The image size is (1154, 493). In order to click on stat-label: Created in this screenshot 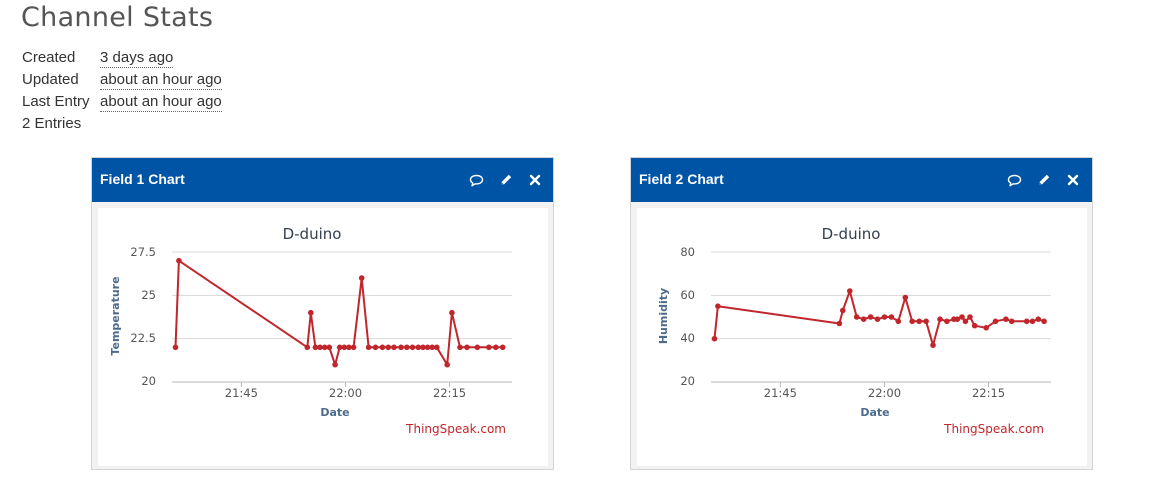, I will do `click(49, 57)`.